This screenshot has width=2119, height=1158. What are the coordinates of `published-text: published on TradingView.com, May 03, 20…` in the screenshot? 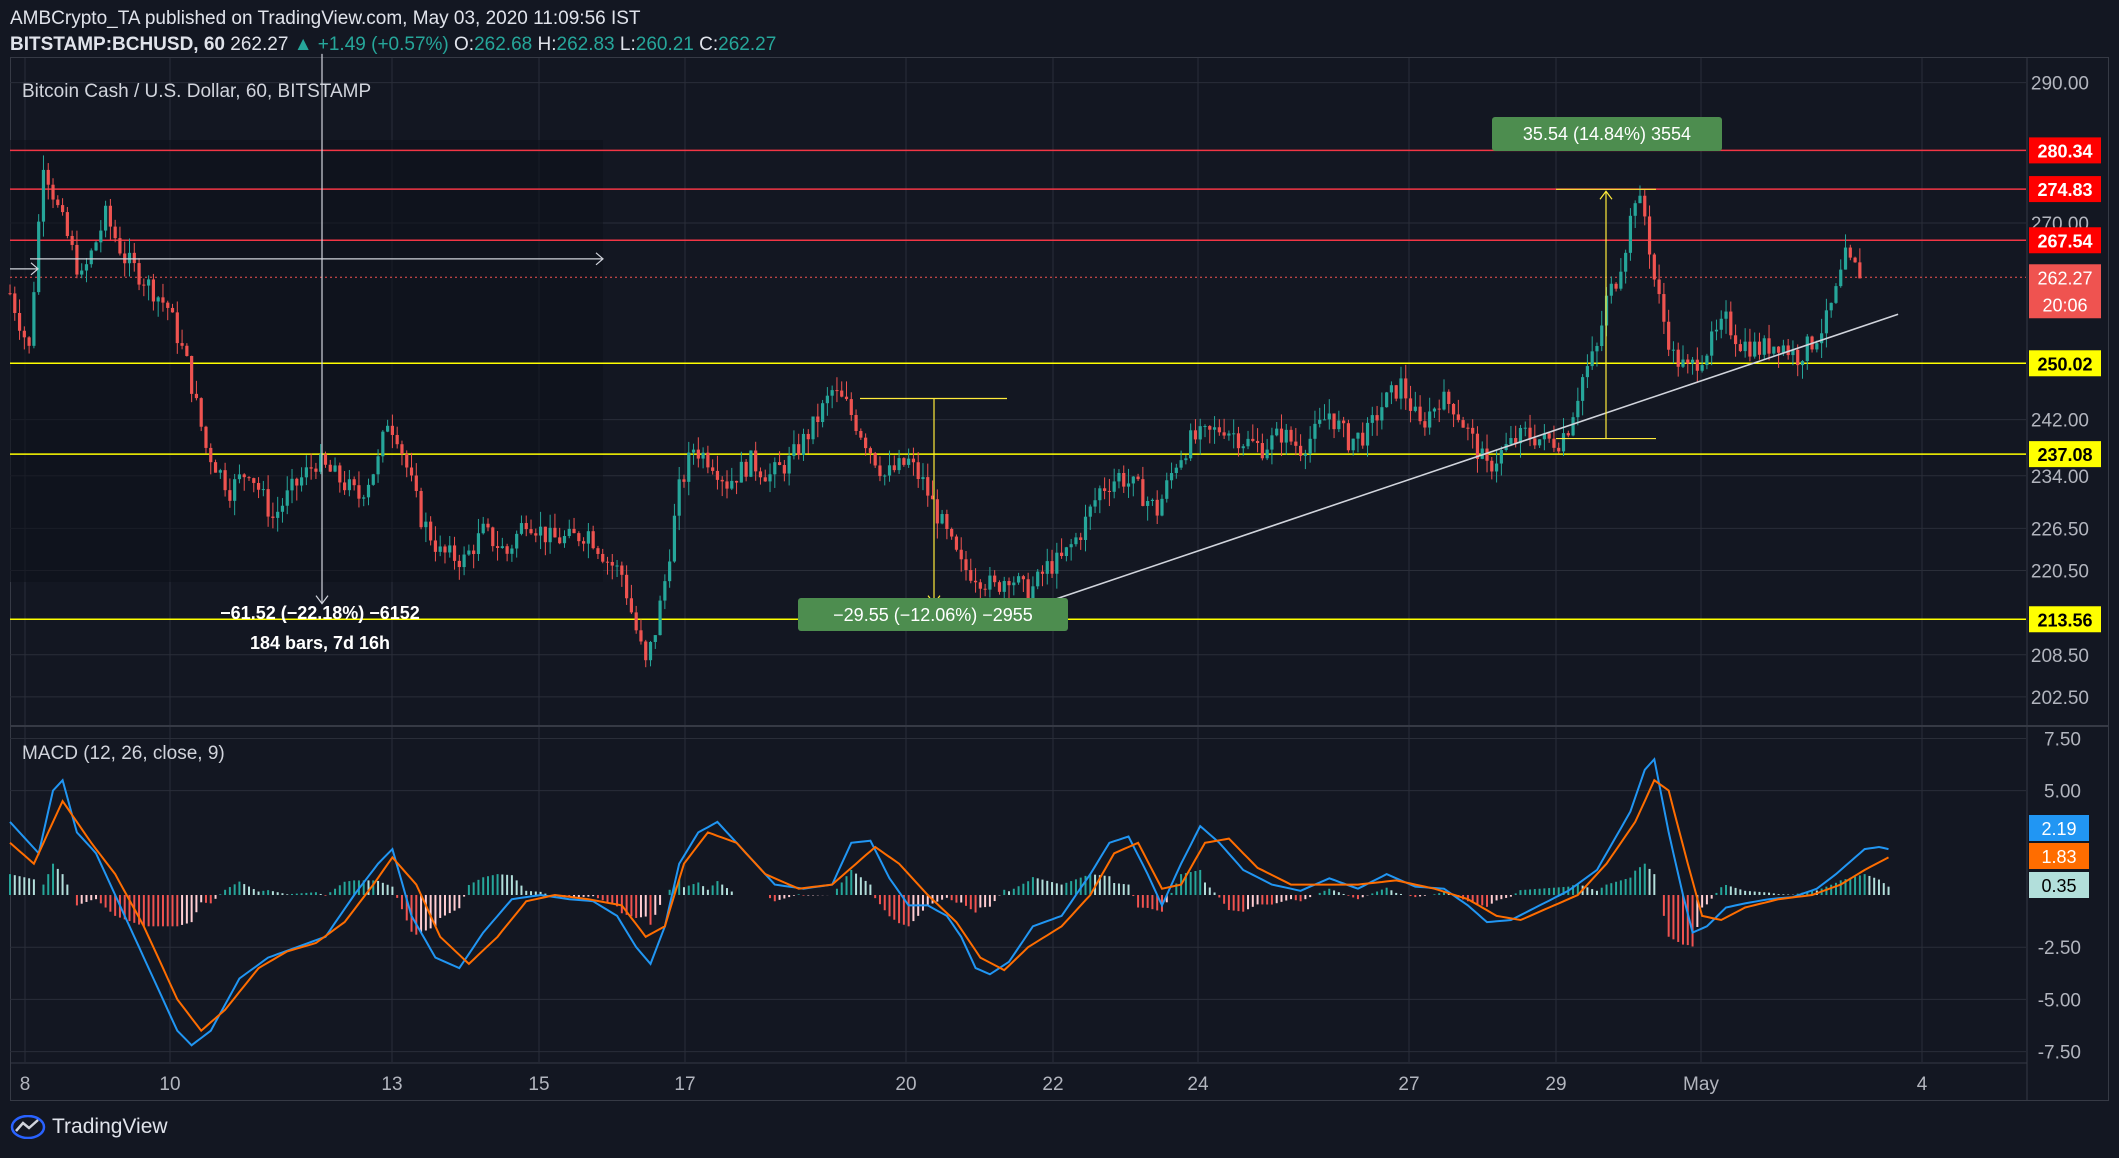 It's located at (392, 18).